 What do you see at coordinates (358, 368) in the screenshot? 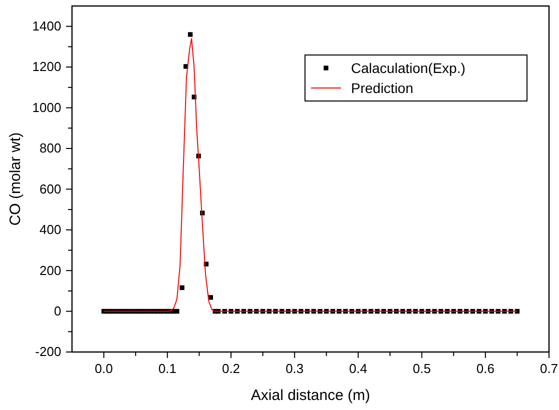
I see `x-tick-label: 0.4` at bounding box center [358, 368].